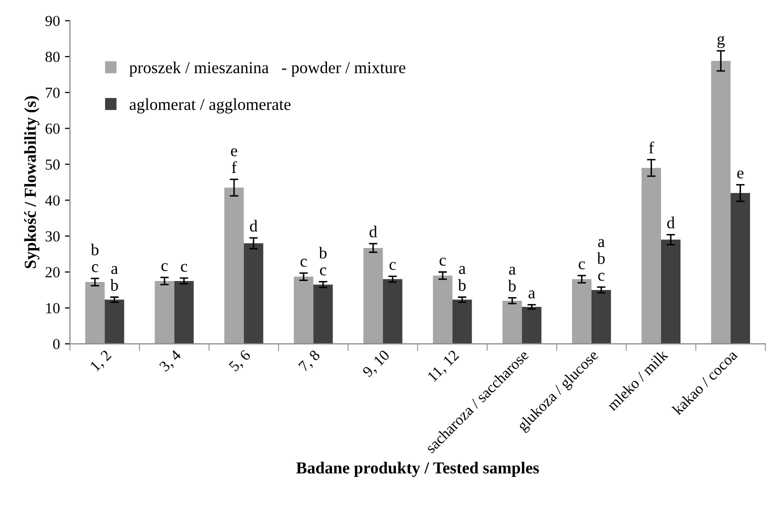 The image size is (777, 517). Describe the element at coordinates (56, 344) in the screenshot. I see `y-tick-label: 0` at that location.